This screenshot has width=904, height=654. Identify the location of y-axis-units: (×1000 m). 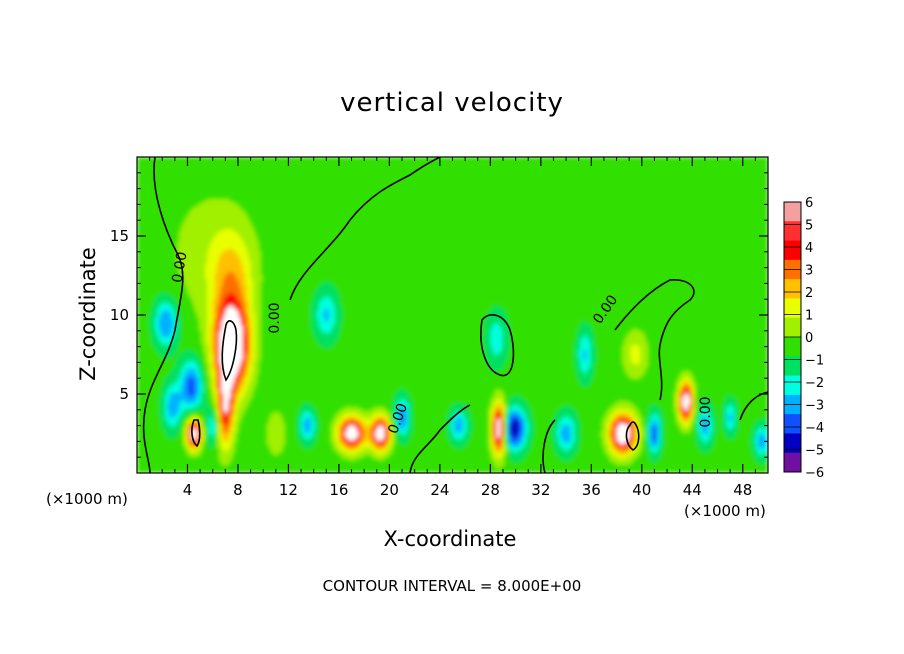
(87, 499).